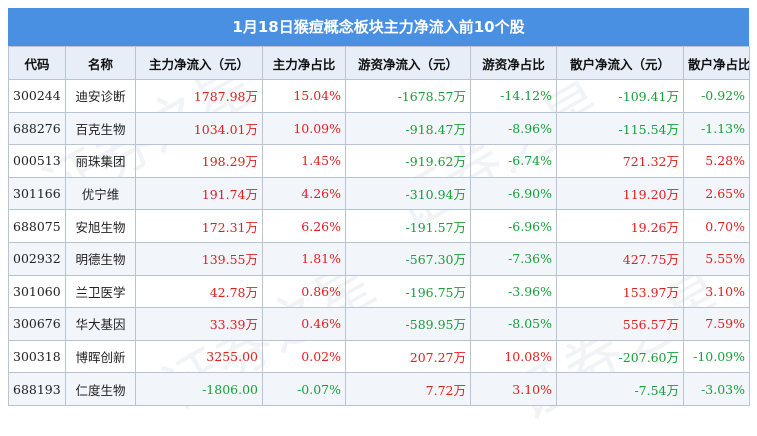  I want to click on stock-name-cell: 明德生物, so click(100, 258).